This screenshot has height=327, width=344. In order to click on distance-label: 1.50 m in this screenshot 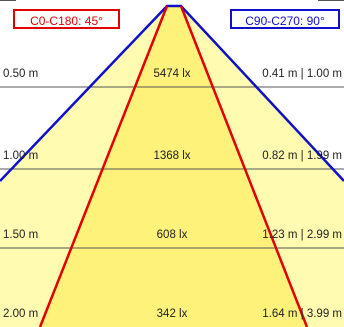, I will do `click(21, 235)`.